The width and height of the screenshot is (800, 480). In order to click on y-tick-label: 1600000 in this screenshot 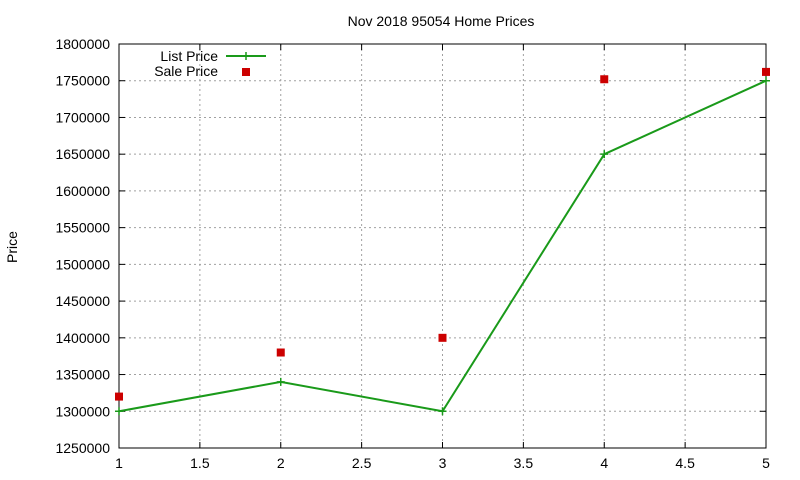, I will do `click(82, 191)`.